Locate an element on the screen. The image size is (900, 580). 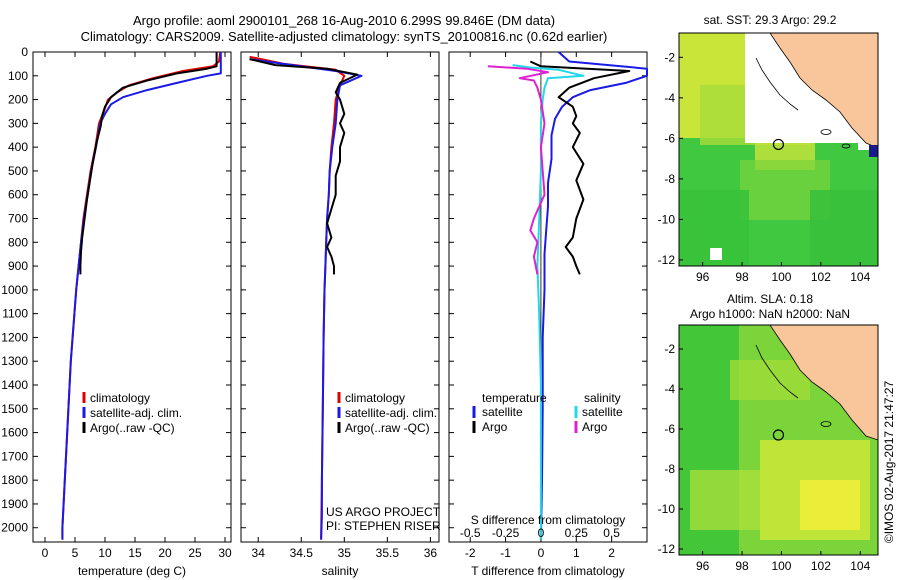
timestamp-stamp: ©IMOS 02-Aug-2017 21:47:27 is located at coordinates (889, 462).